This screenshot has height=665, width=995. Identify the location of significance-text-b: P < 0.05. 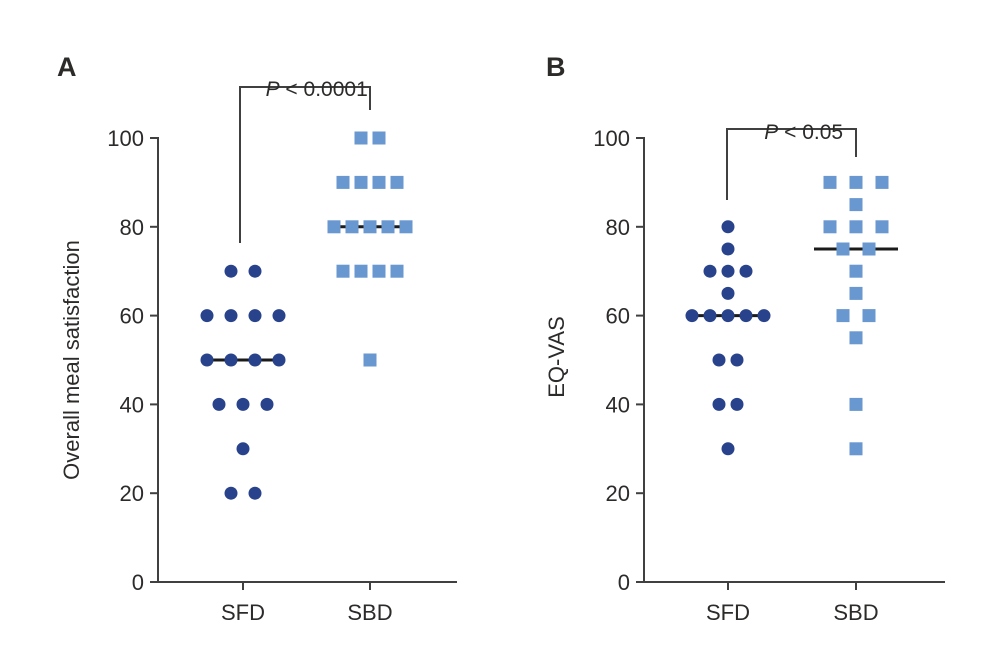
(792, 132).